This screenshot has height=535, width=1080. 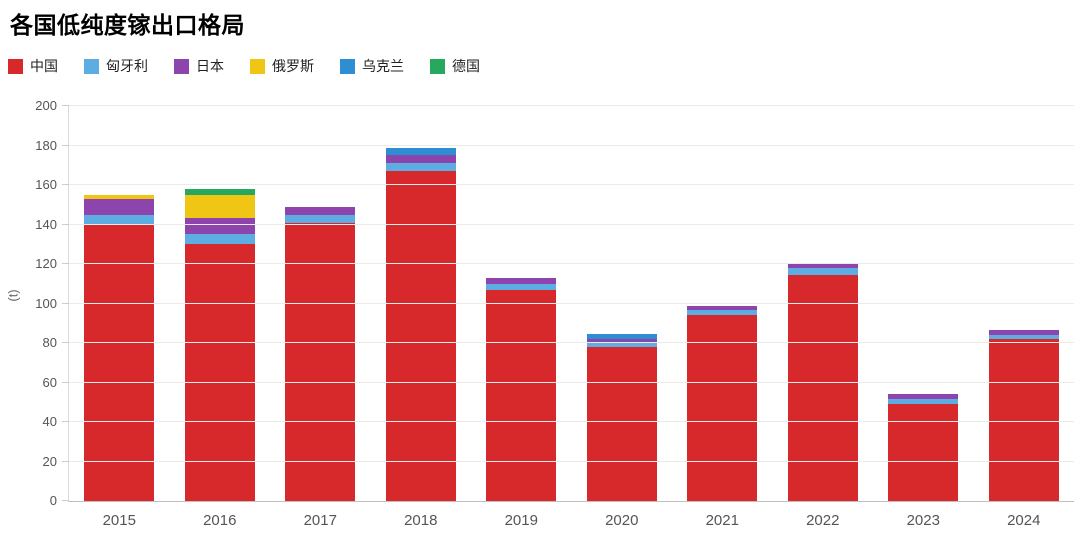 What do you see at coordinates (199, 66) in the screenshot?
I see `legend-item: 日本` at bounding box center [199, 66].